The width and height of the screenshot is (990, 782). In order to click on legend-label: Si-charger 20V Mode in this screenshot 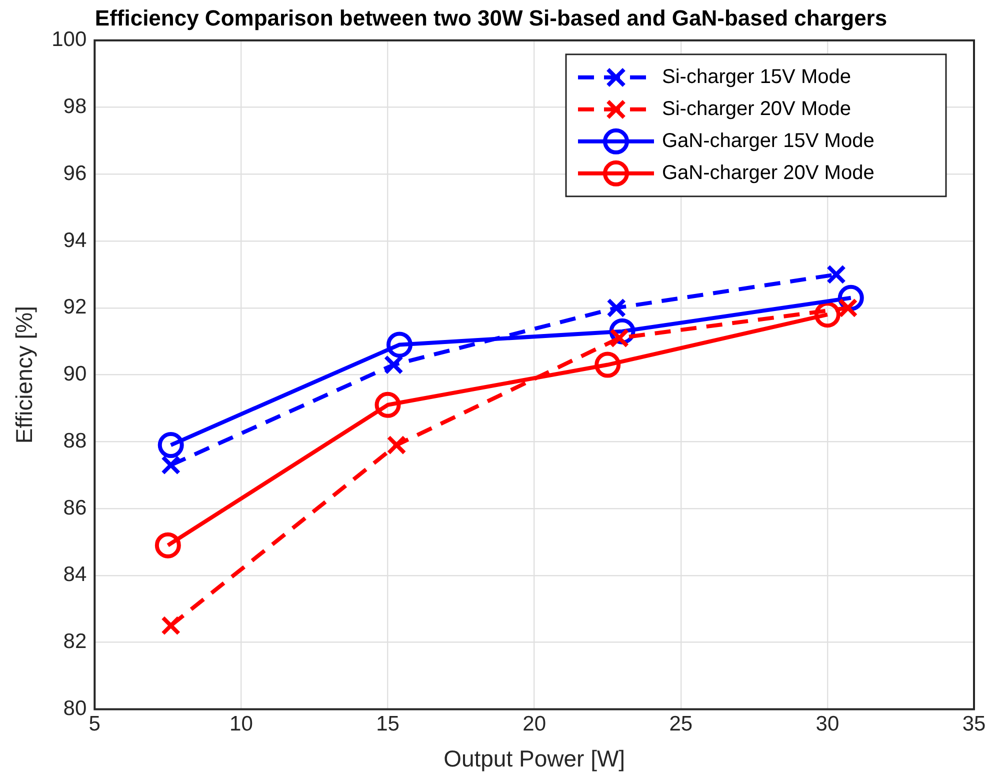, I will do `click(756, 109)`.